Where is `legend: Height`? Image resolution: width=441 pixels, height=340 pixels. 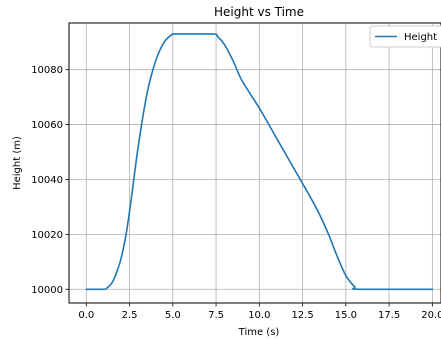
legend: Height is located at coordinates (405, 36).